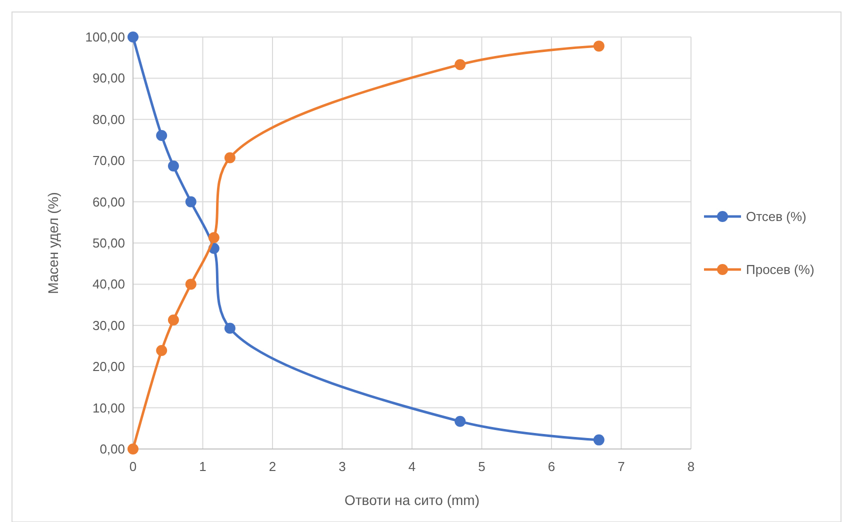 This screenshot has height=522, width=845. Describe the element at coordinates (552, 466) in the screenshot. I see `x-tick-label: 6` at that location.